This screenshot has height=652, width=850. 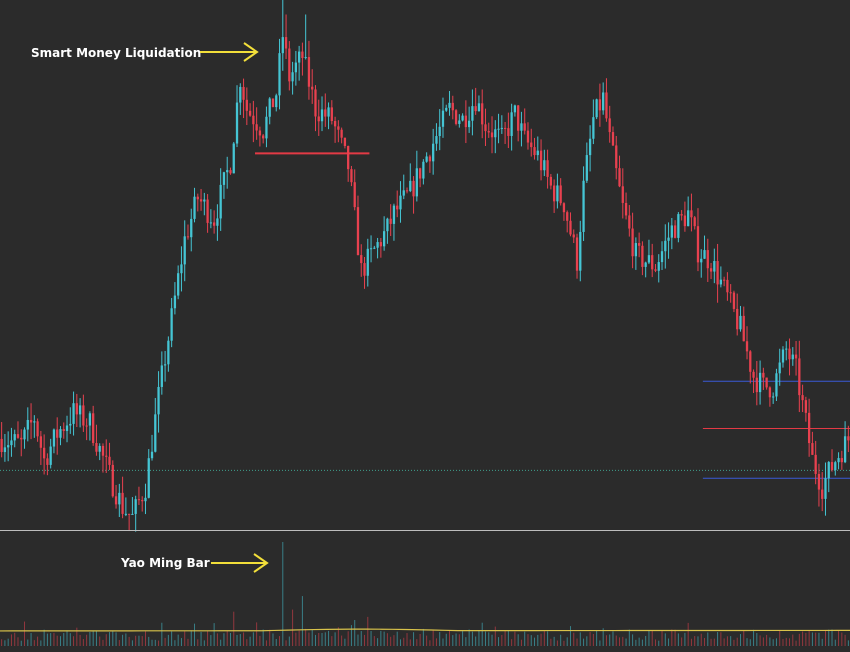 What do you see at coordinates (229, 52) in the screenshot?
I see `liquidation-arrow` at bounding box center [229, 52].